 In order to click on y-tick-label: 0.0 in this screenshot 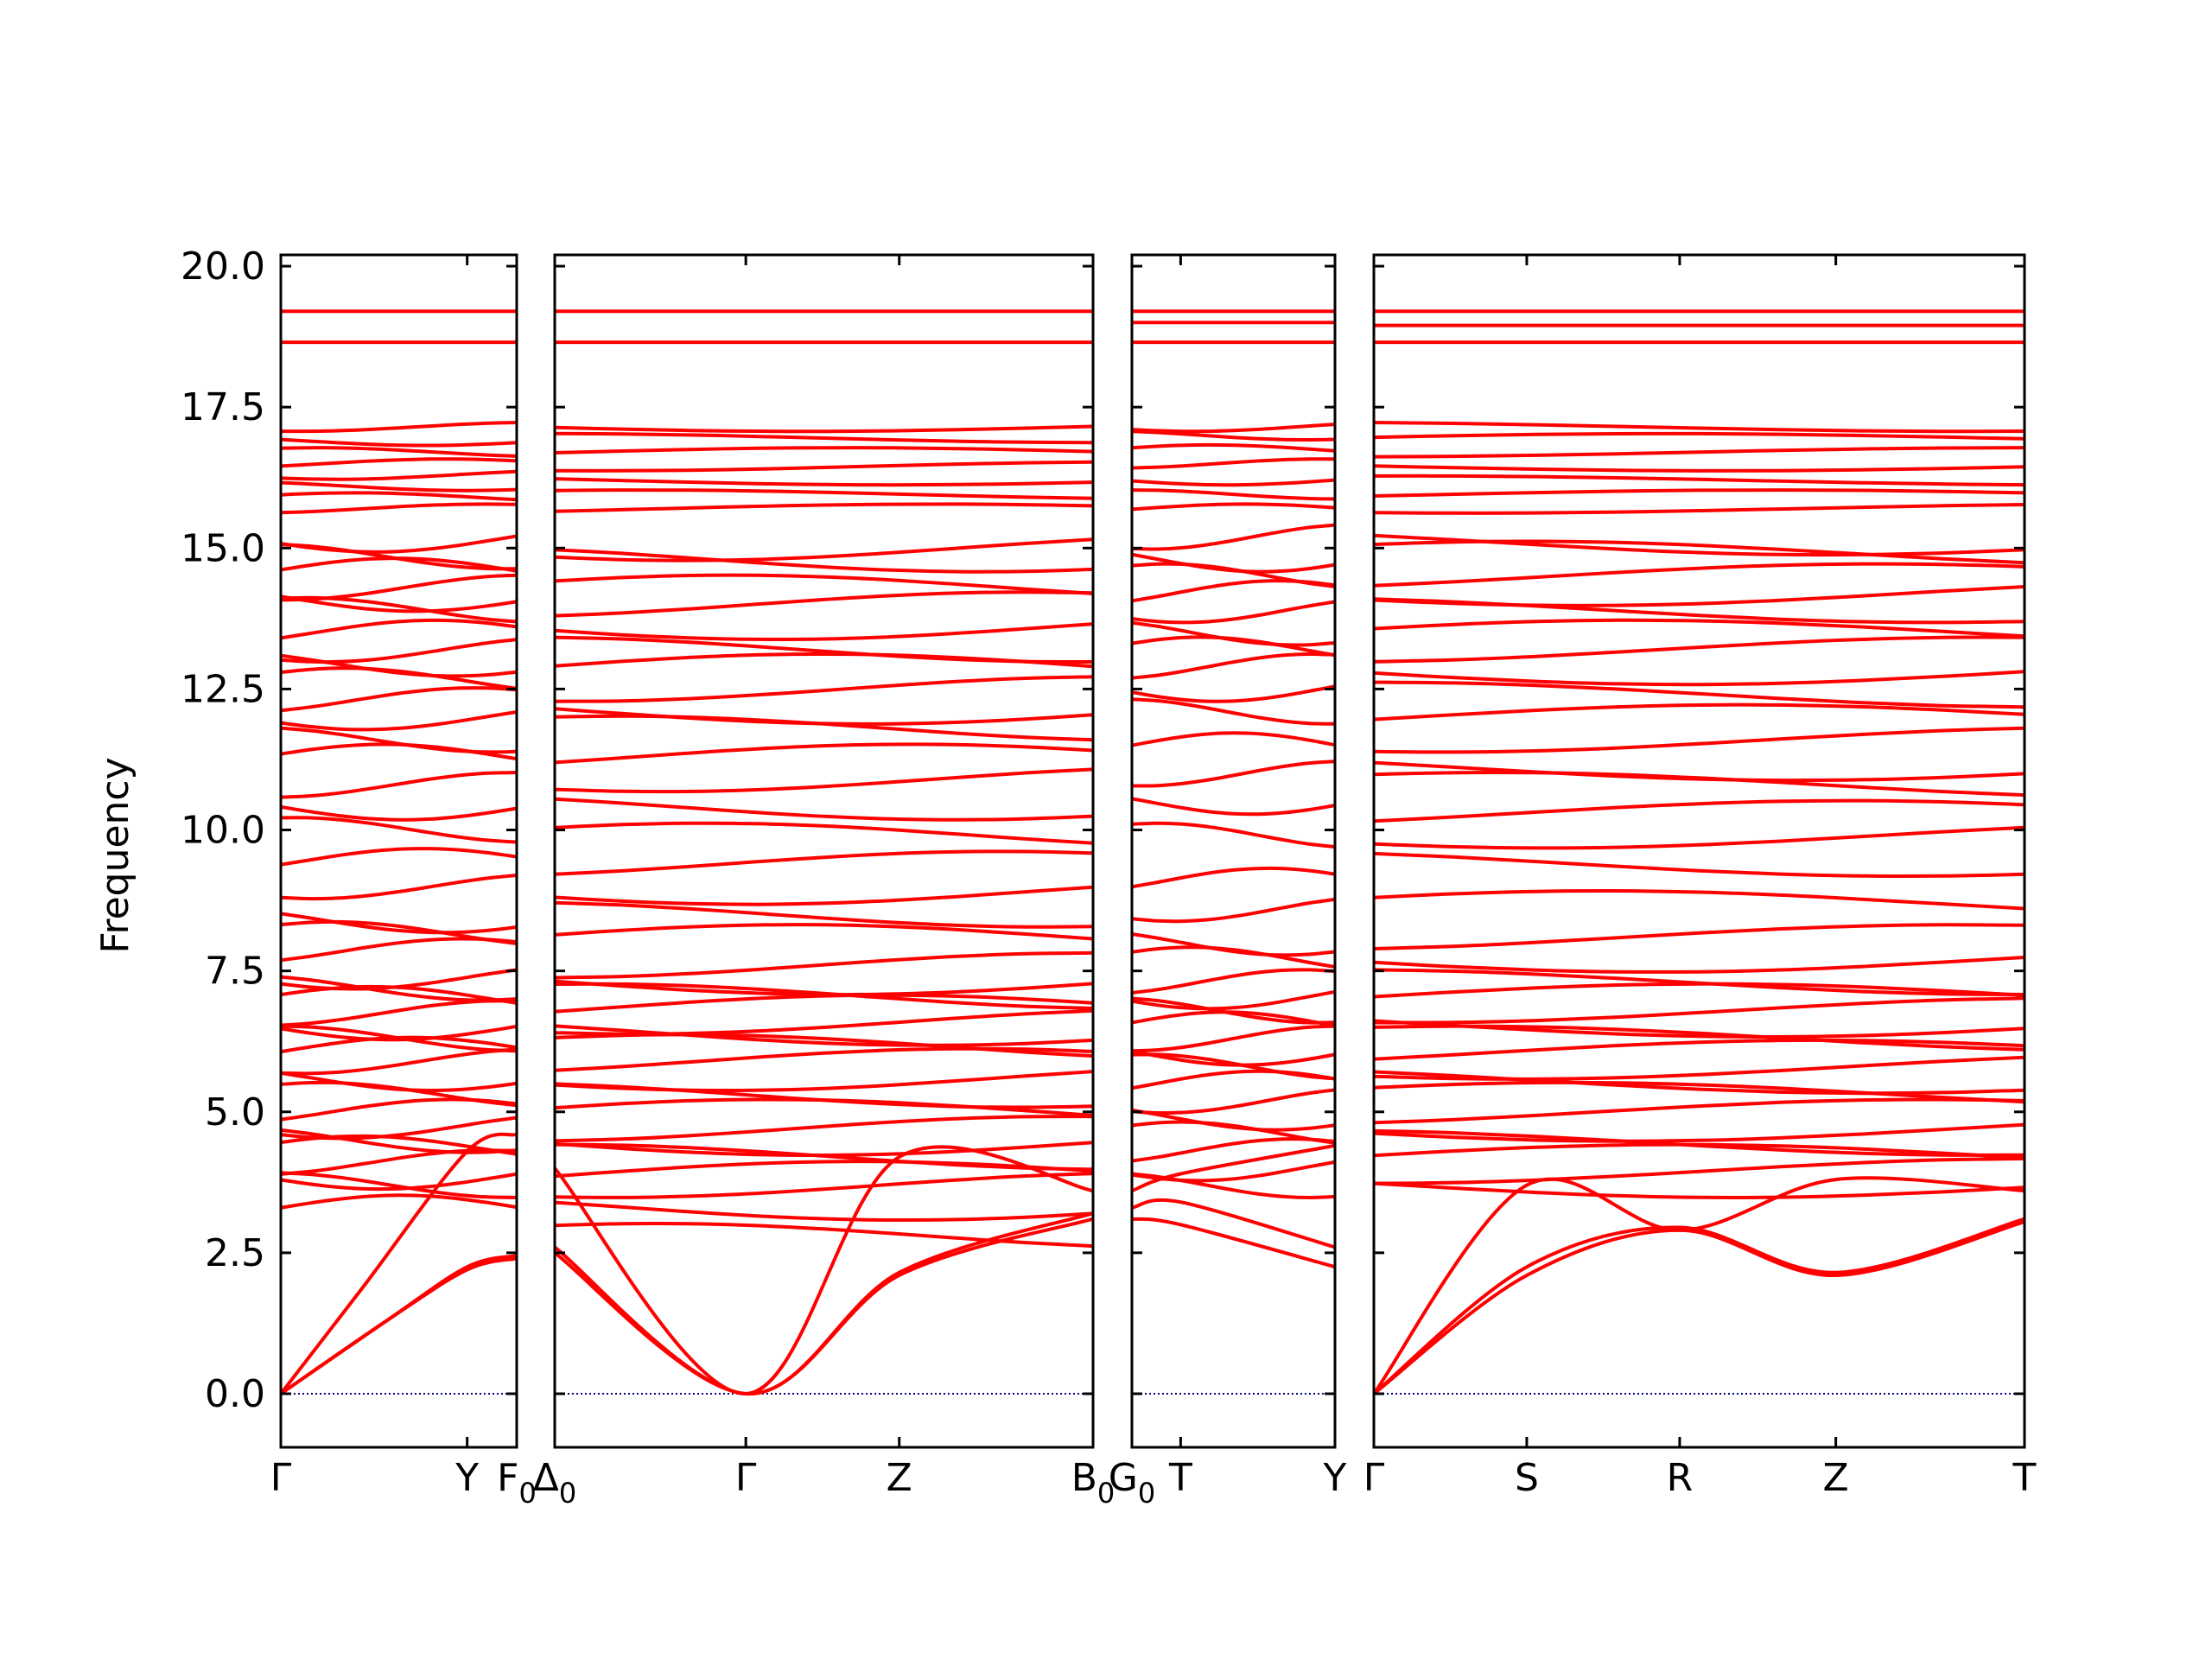, I will do `click(235, 1394)`.